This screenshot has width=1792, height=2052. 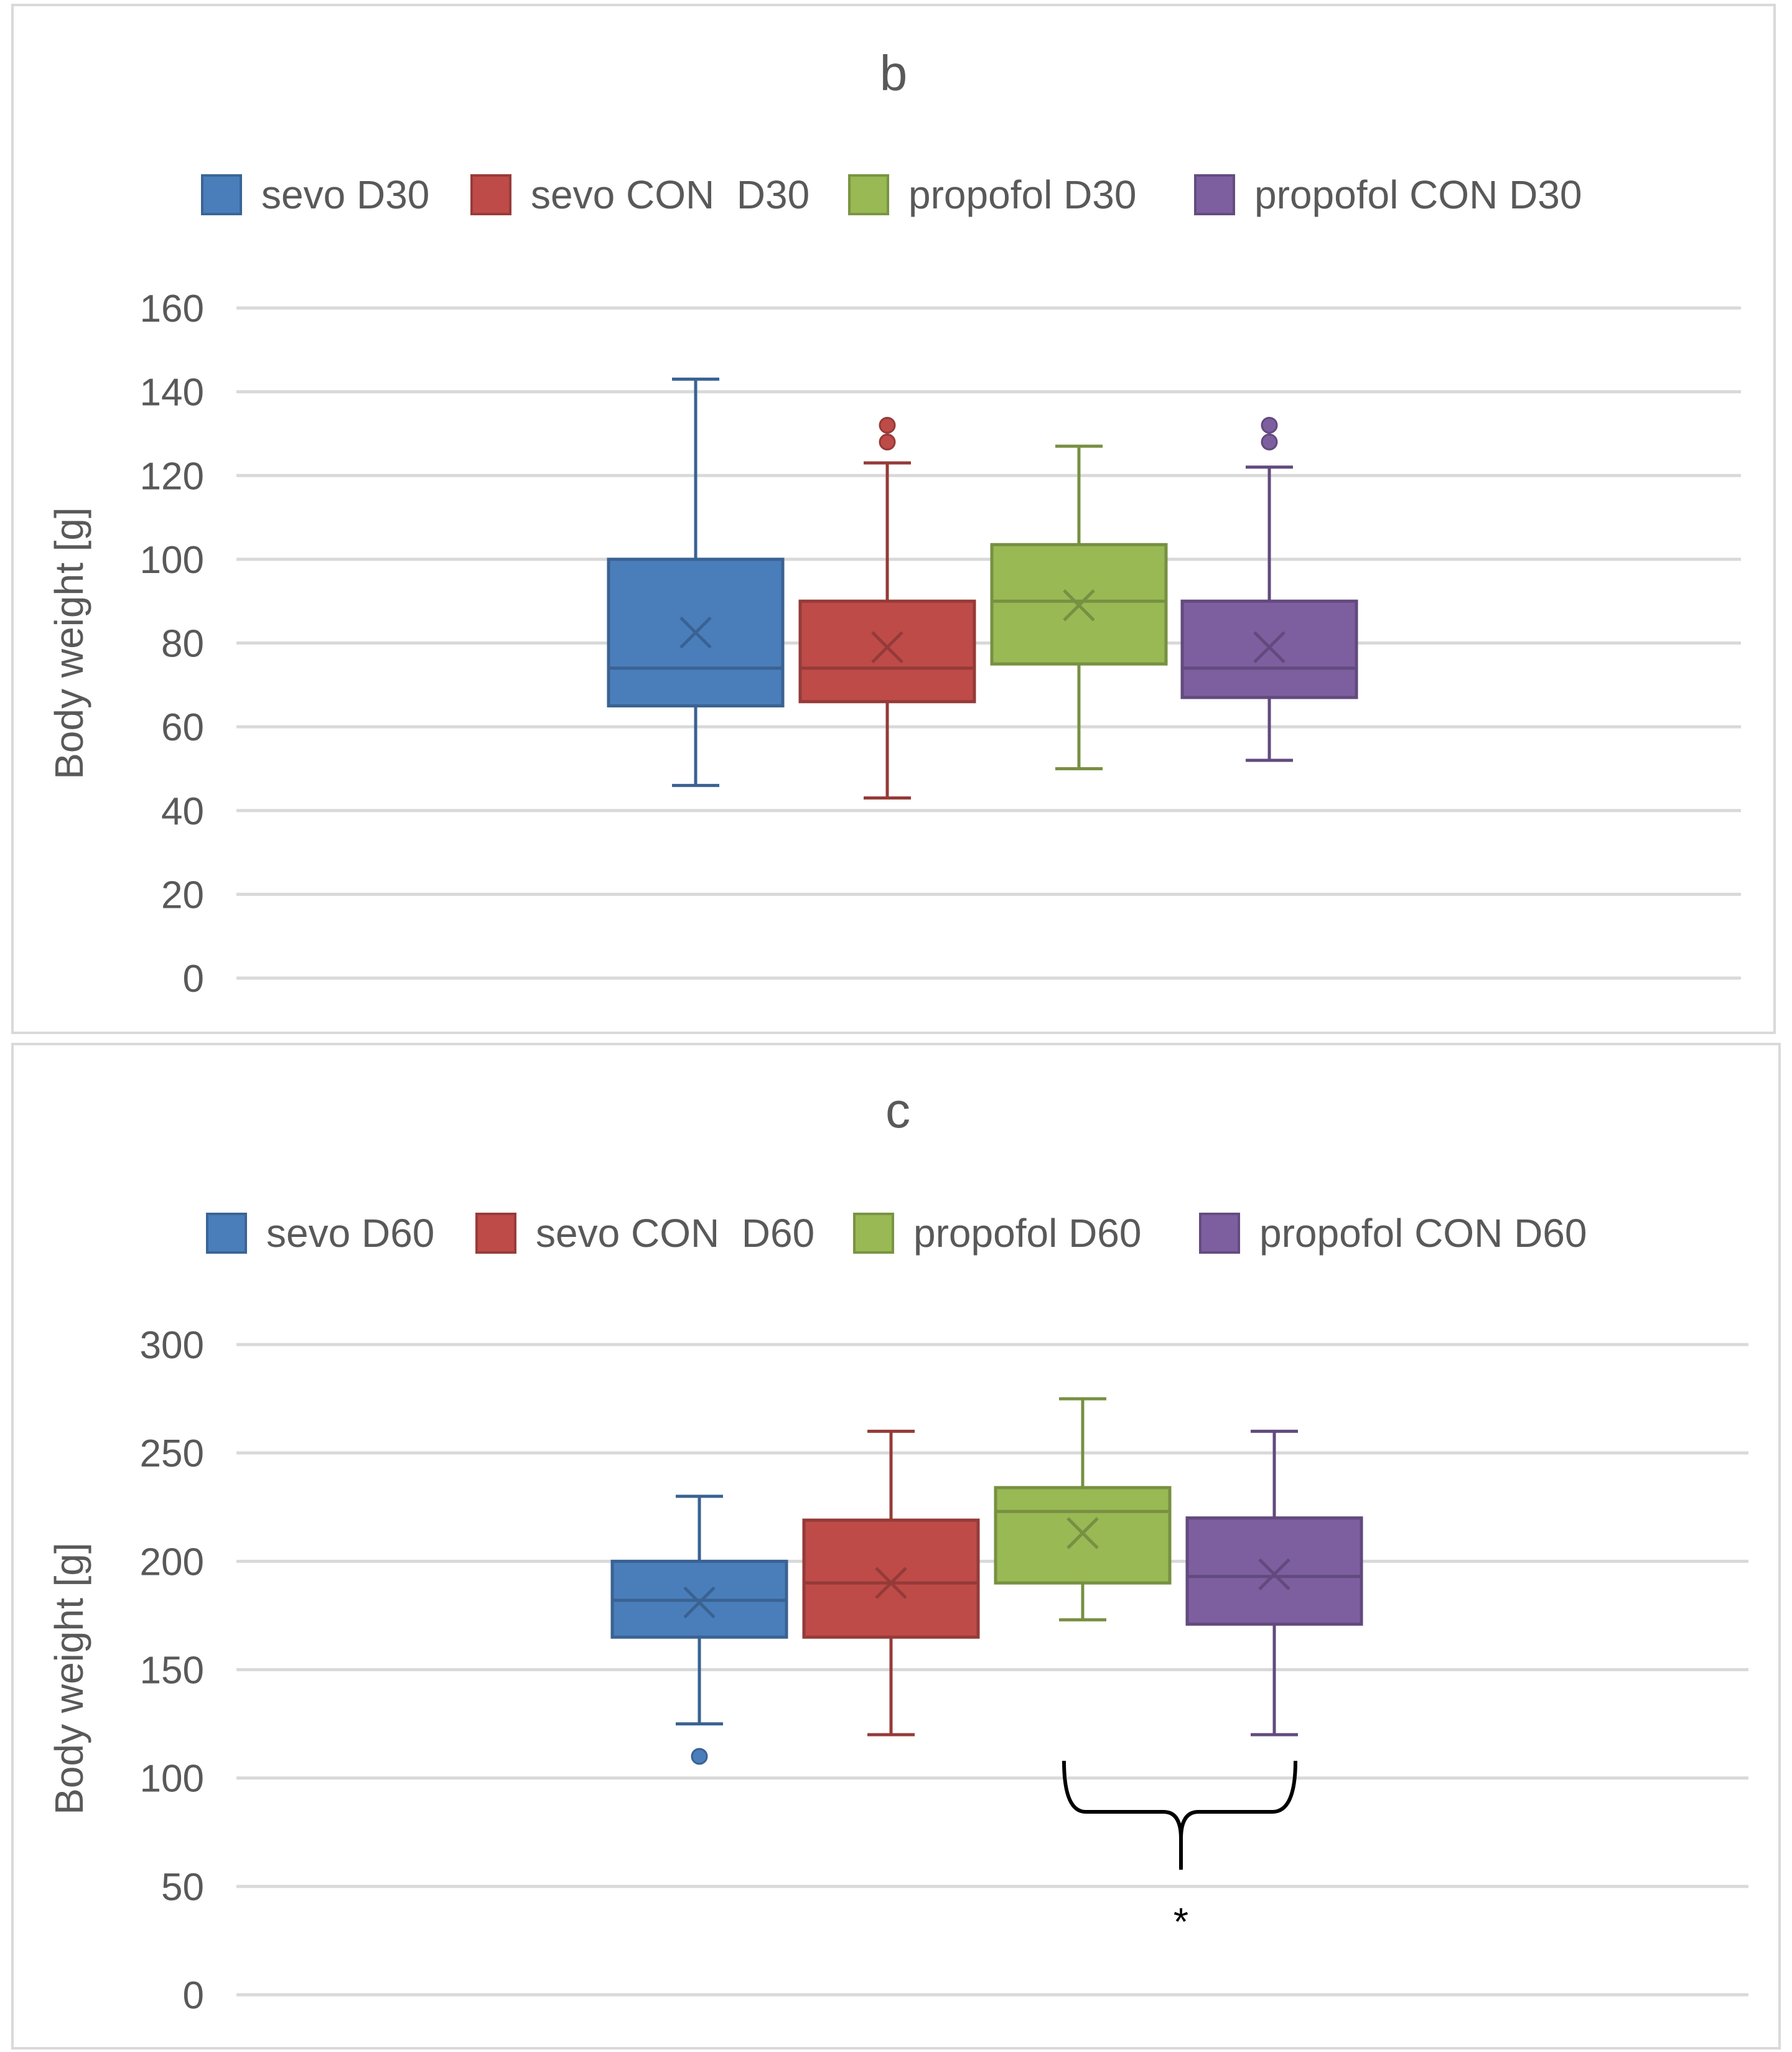 What do you see at coordinates (345, 194) in the screenshot?
I see `legend-label: sevo D30` at bounding box center [345, 194].